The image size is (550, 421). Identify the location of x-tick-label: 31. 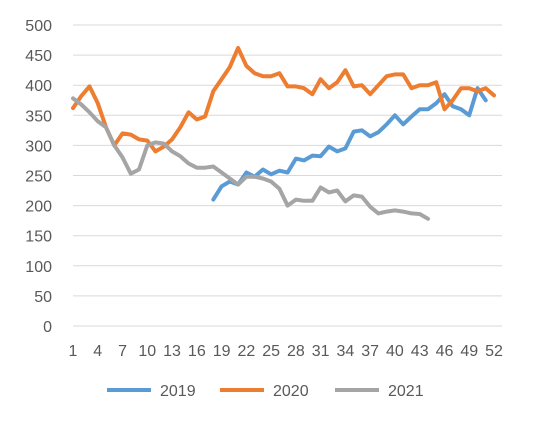
(321, 351).